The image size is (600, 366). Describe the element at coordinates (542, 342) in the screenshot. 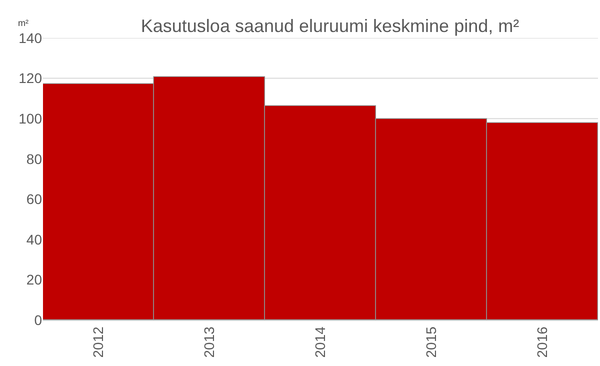

I see `x-tick-label: 2016` at that location.